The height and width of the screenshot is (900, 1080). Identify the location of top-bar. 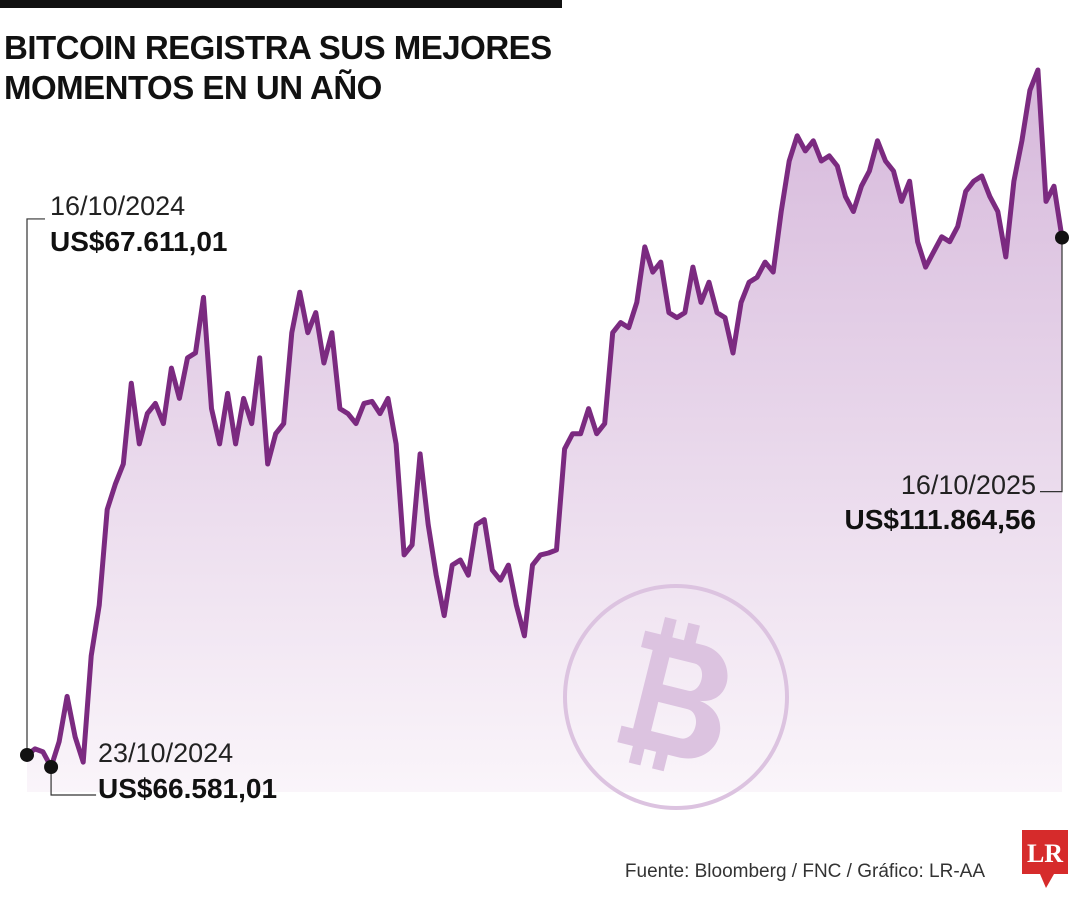
(281, 4).